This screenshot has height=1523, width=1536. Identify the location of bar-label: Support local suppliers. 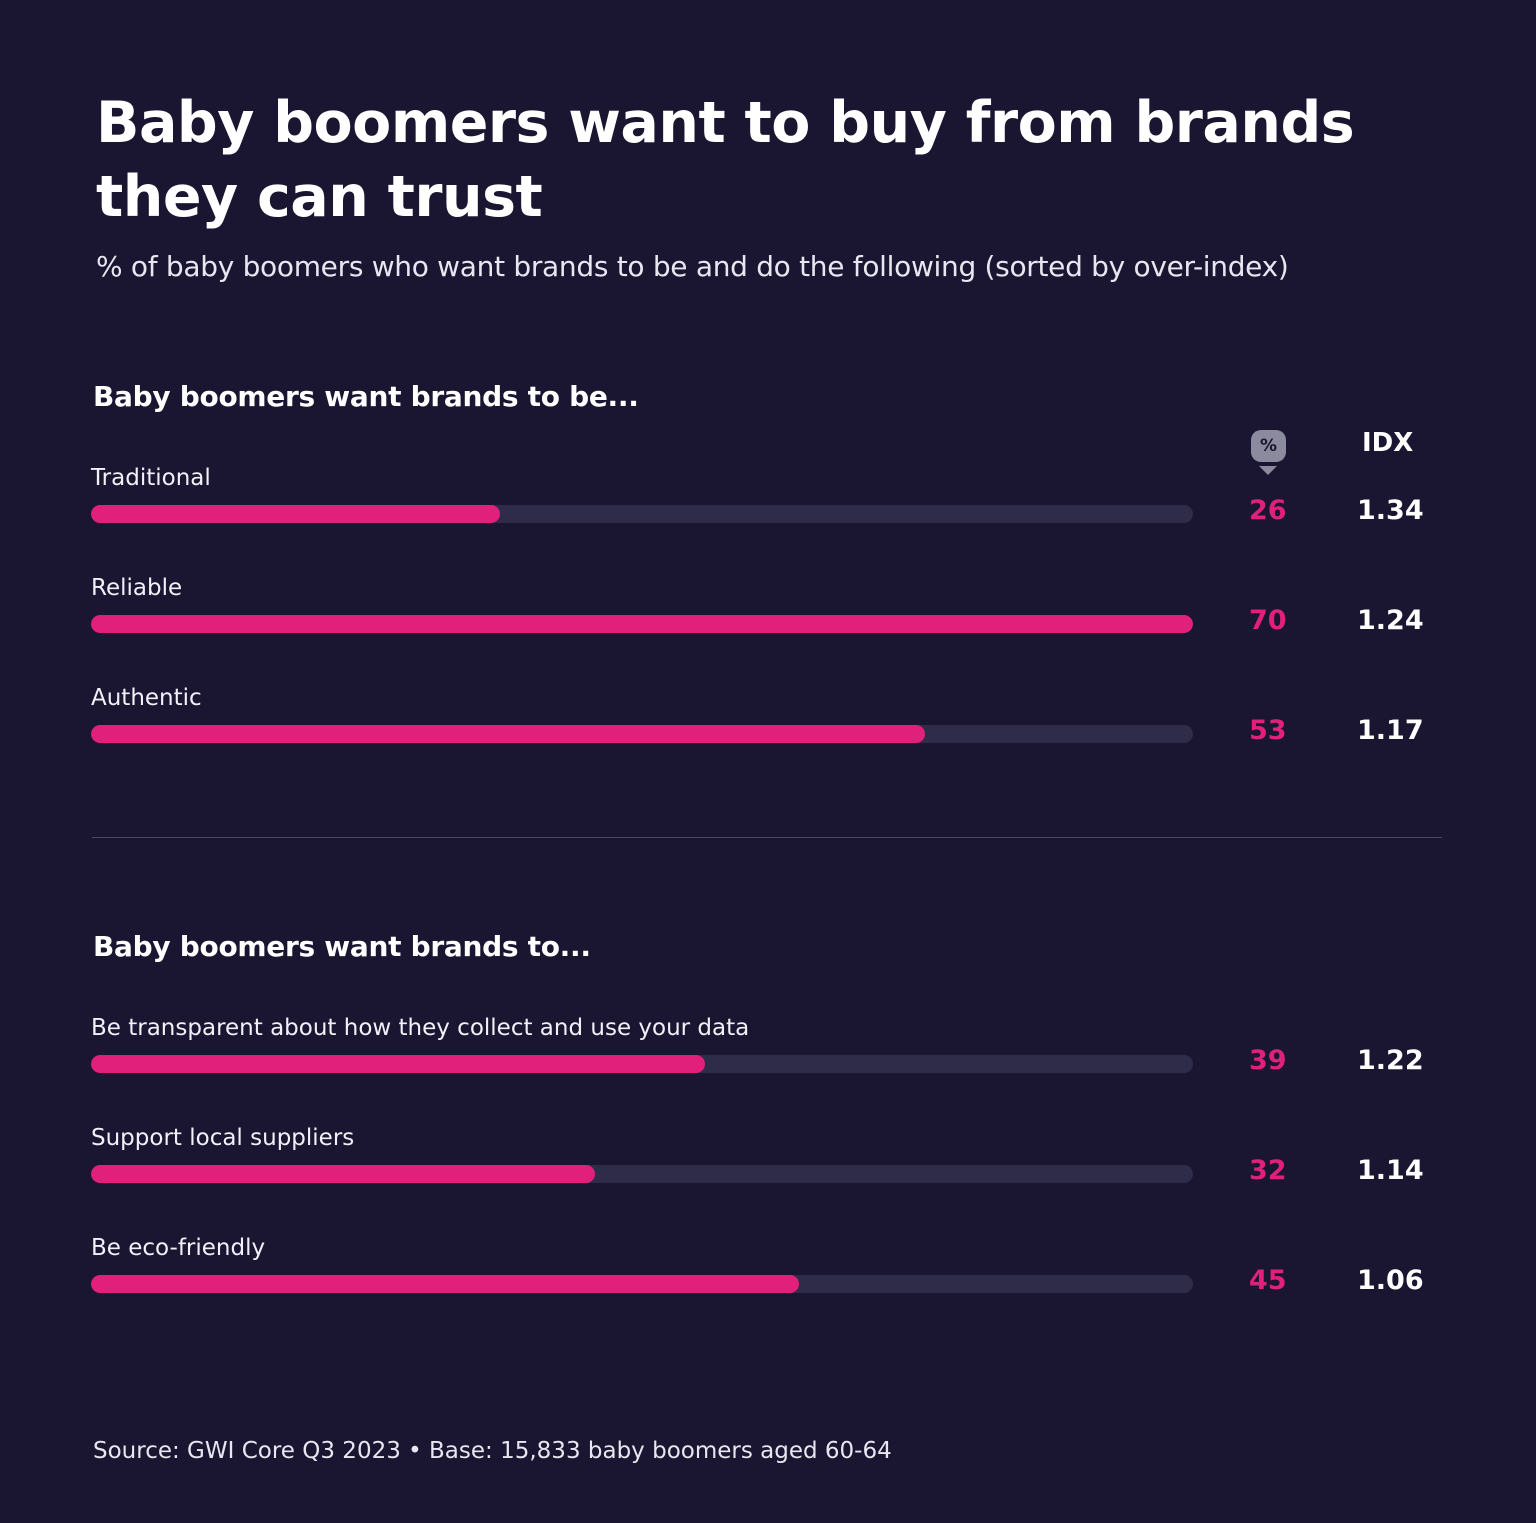
(223, 1138).